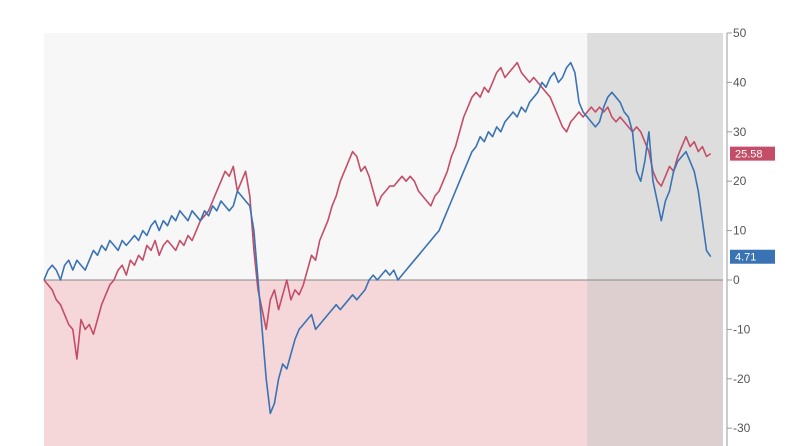 This screenshot has width=792, height=446. I want to click on last-value-label-2: 4.71, so click(745, 258).